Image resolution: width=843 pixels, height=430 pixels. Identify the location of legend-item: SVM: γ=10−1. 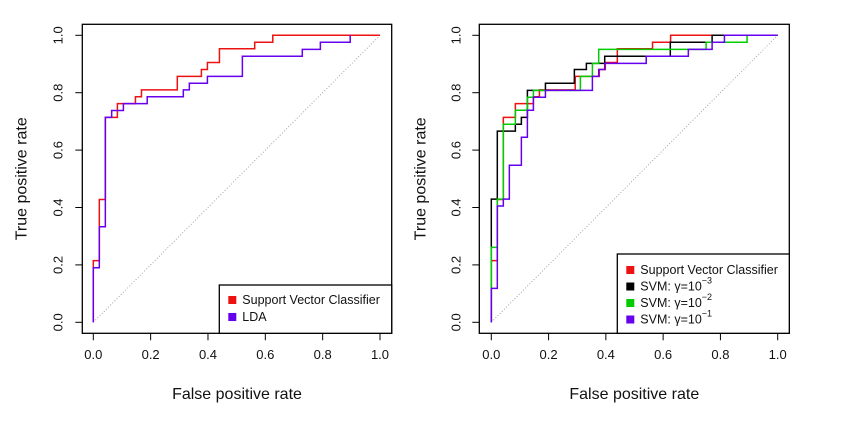
(669, 318).